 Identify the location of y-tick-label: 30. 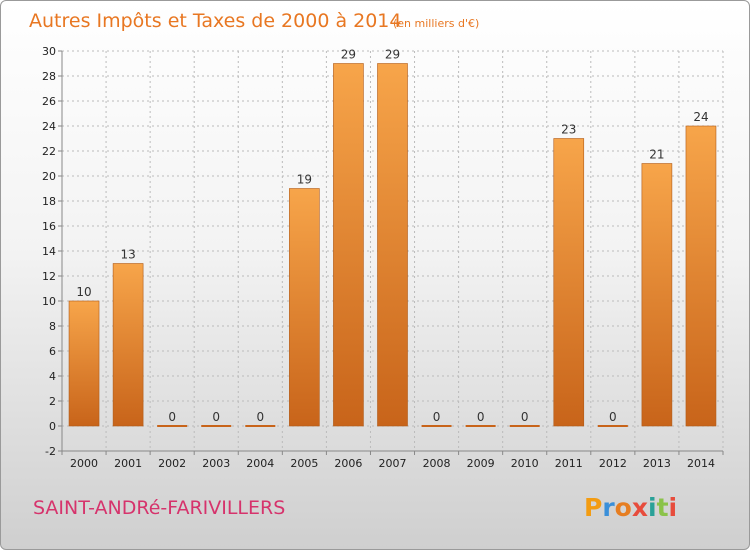
(49, 51).